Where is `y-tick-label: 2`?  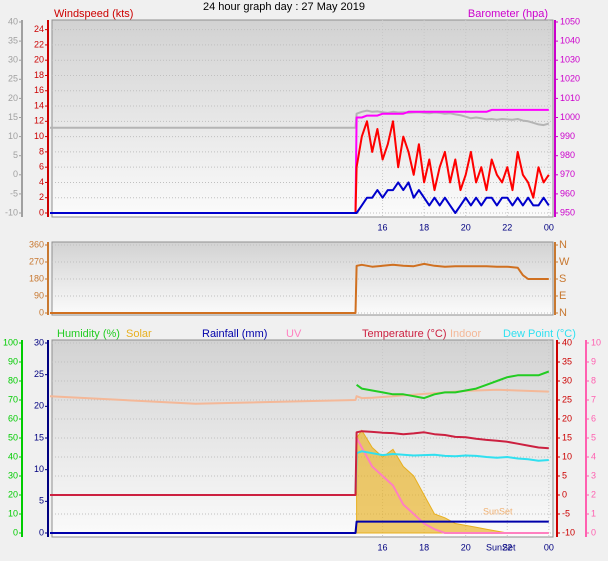
y-tick-label: 2 is located at coordinates (41, 197).